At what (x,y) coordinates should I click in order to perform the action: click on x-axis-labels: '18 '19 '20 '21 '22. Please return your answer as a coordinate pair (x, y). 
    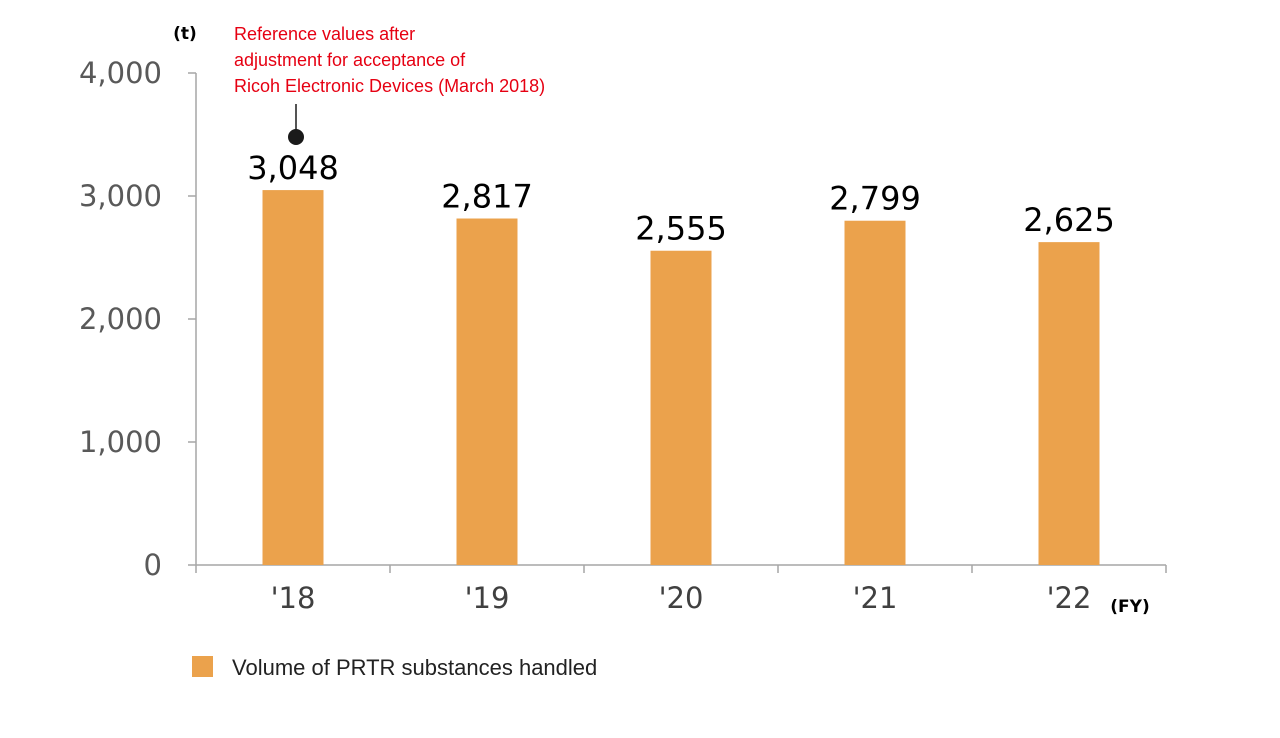
    Looking at the image, I should click on (681, 598).